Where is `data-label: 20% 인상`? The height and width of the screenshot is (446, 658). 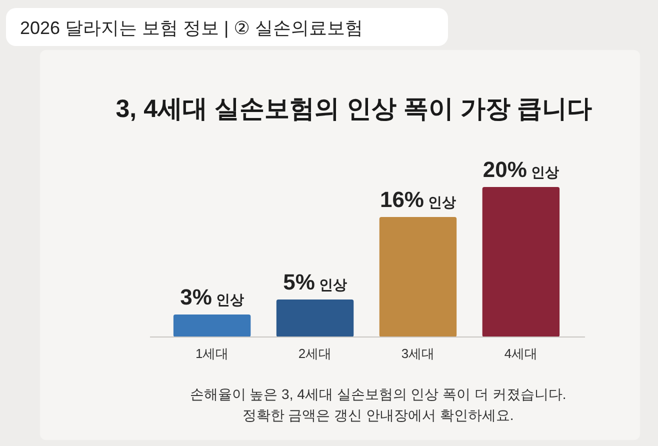
data-label: 20% 인상 is located at coordinates (520, 169).